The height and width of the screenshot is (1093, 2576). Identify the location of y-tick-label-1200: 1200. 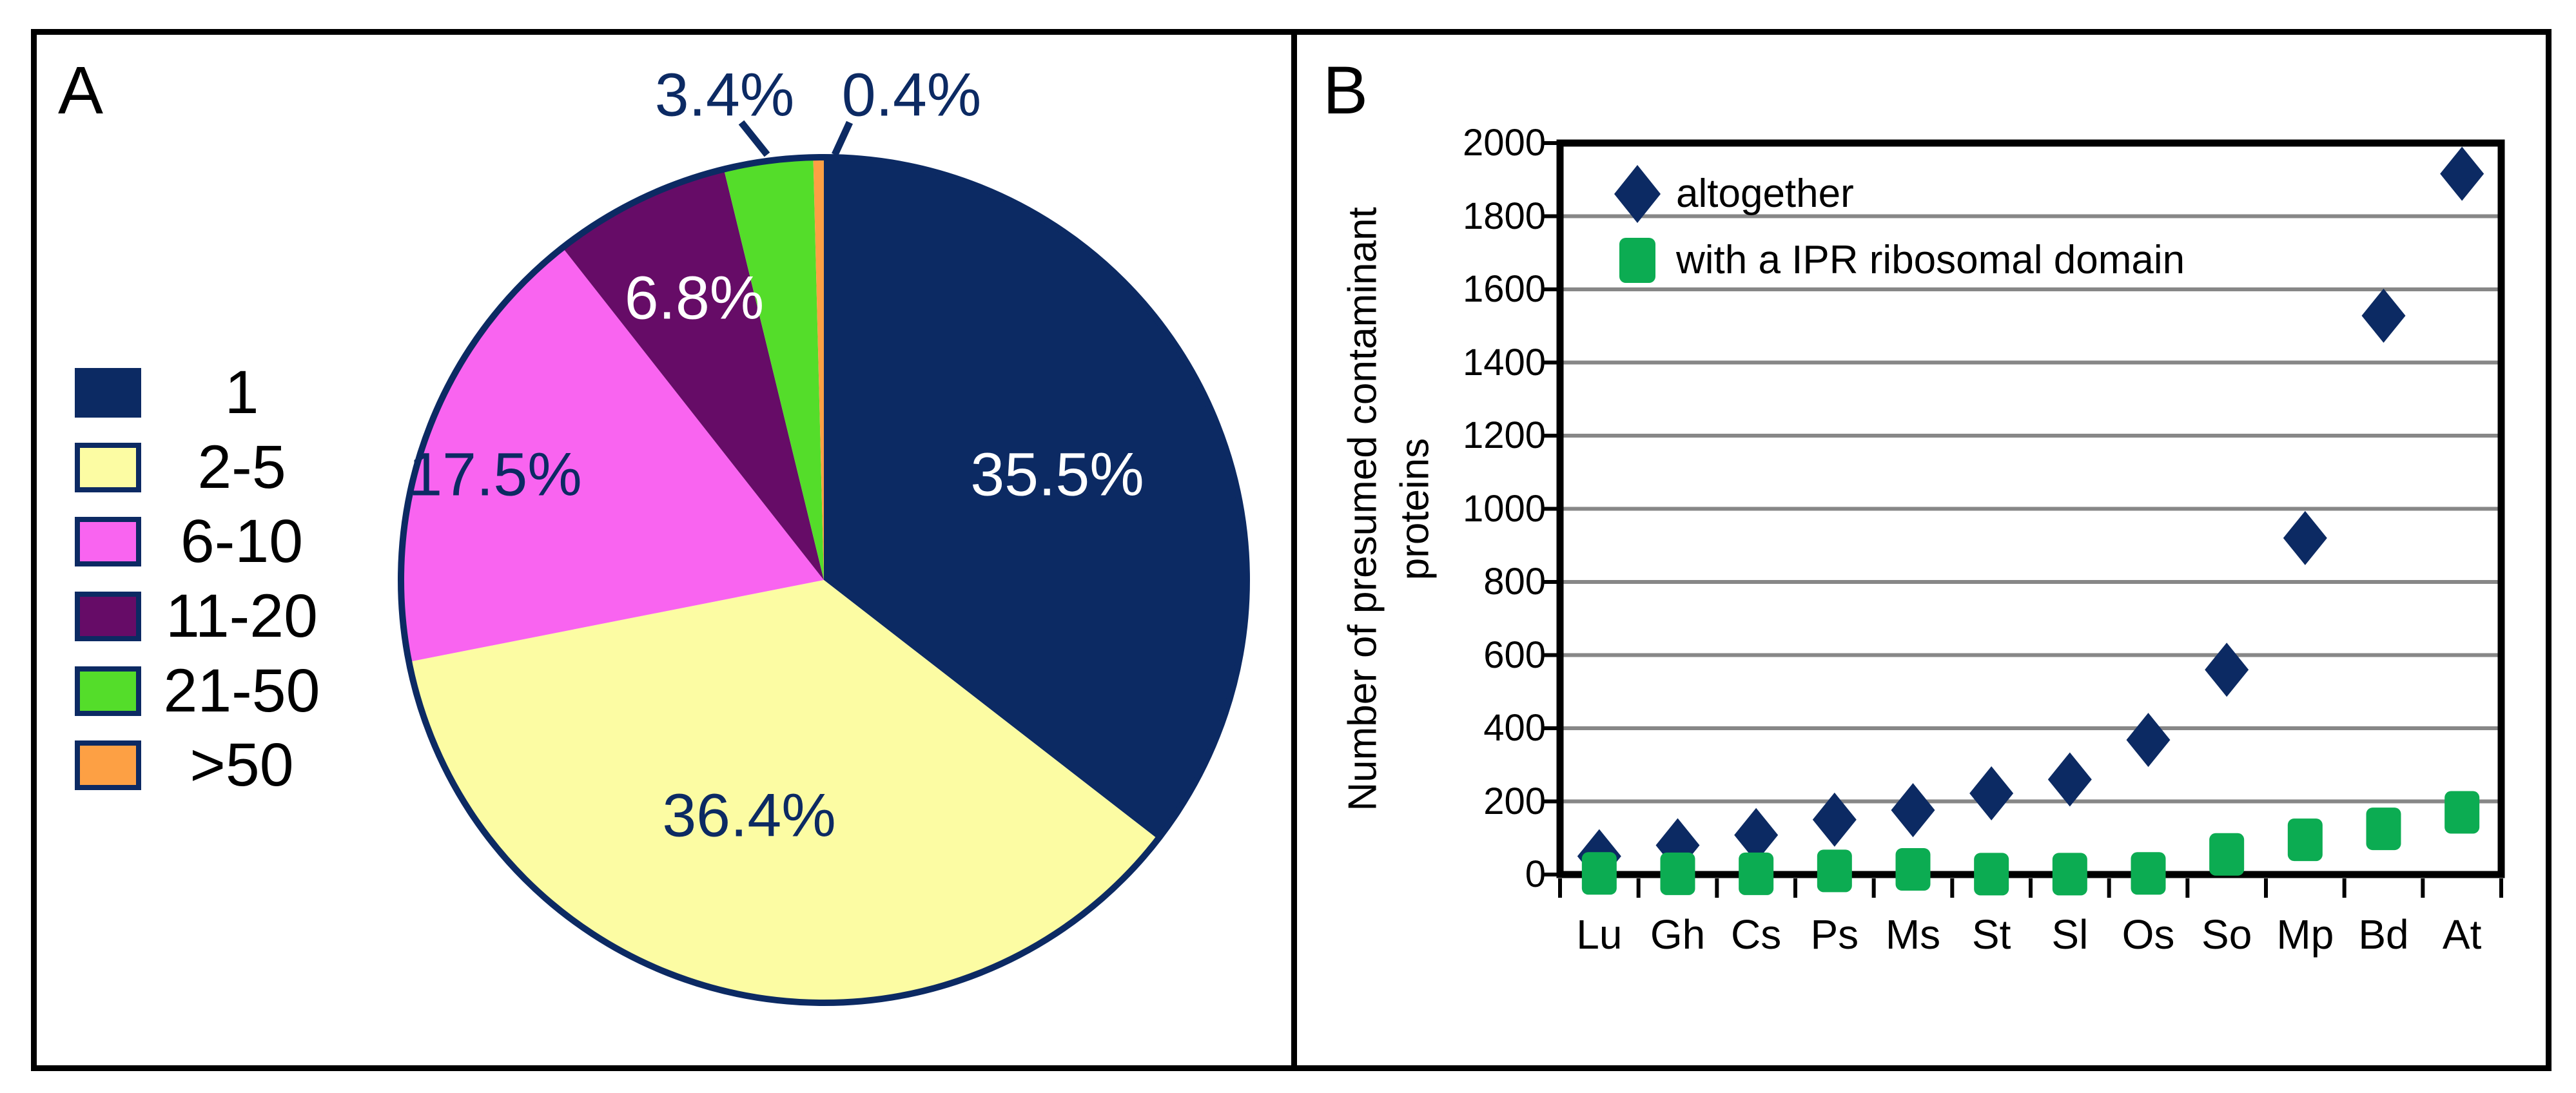
(1504, 435).